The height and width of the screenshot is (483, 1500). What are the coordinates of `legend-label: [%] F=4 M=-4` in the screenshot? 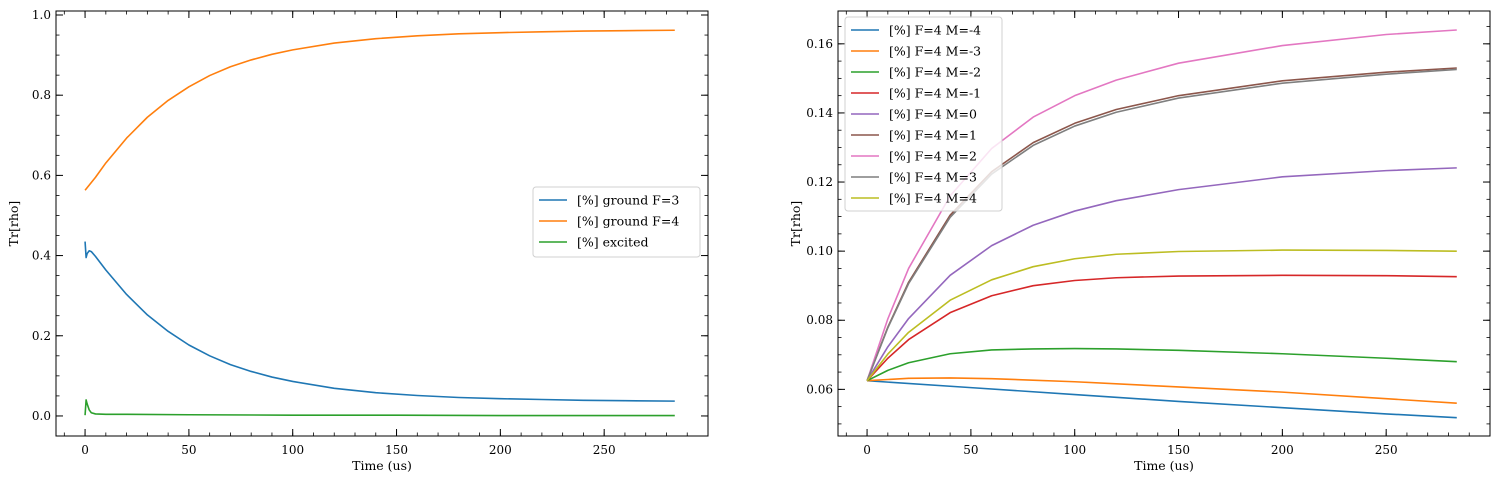 It's located at (935, 30).